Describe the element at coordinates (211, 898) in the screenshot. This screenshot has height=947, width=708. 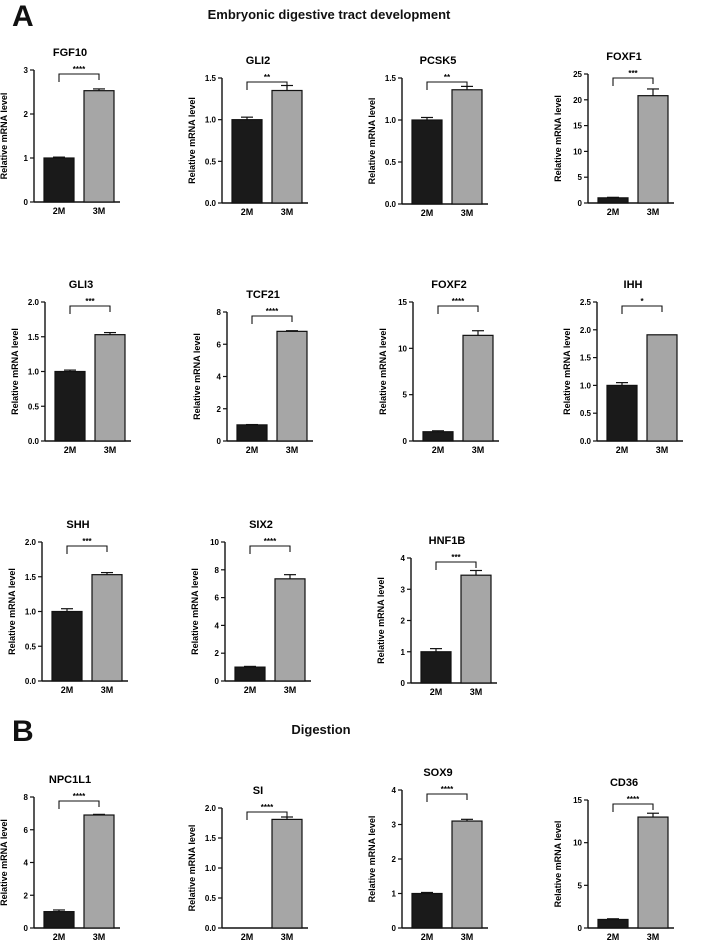
I see `y-tick-label: 0.5` at that location.